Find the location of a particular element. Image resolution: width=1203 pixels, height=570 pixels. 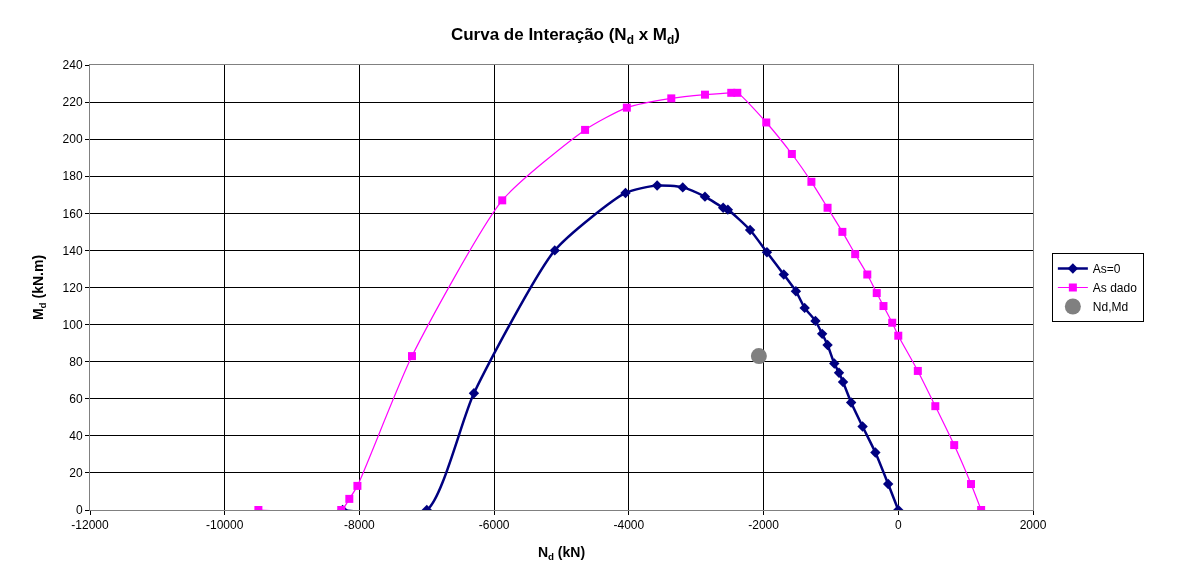

x-tick-label: -12000 is located at coordinates (90, 525).